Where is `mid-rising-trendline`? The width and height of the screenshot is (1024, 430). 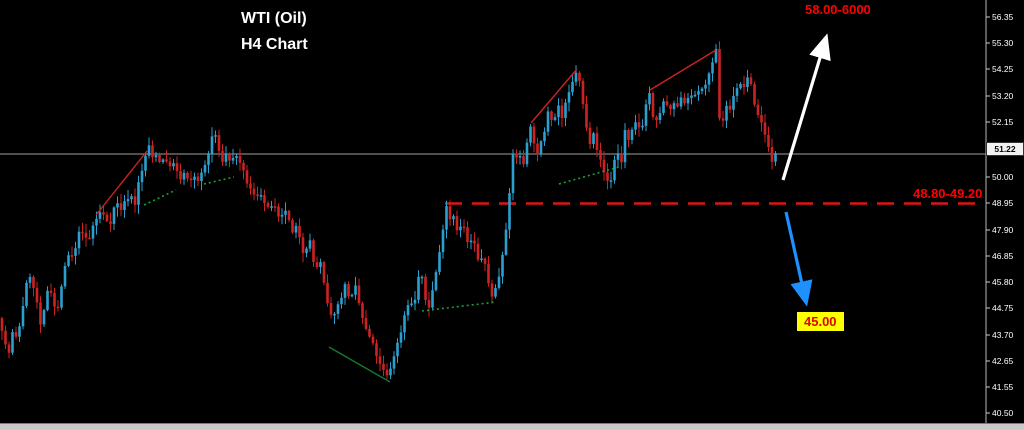 mid-rising-trendline is located at coordinates (554, 96).